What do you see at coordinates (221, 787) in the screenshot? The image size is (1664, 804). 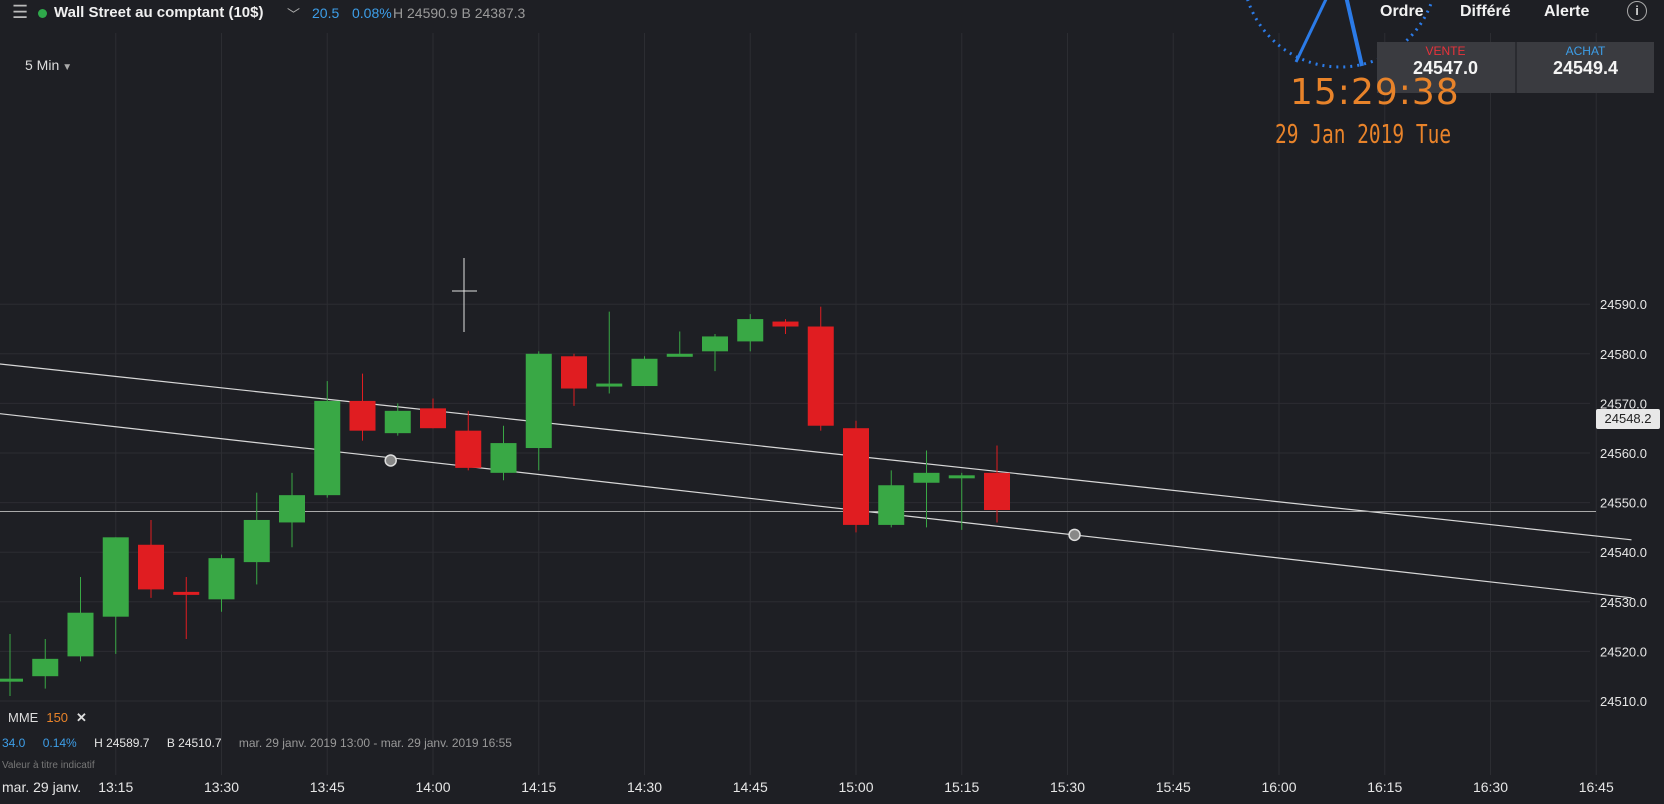 I see `x-tick-label: 13:30` at bounding box center [221, 787].